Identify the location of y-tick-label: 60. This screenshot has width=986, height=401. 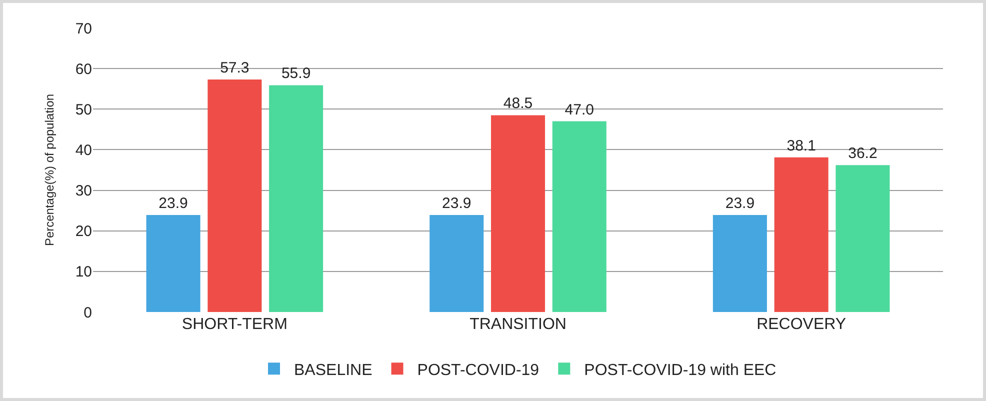
(83, 69).